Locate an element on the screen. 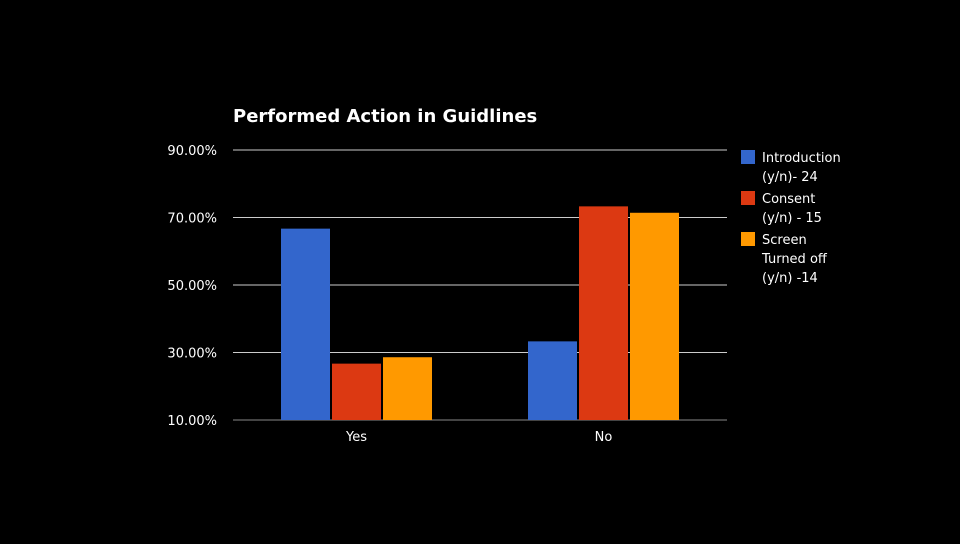 This screenshot has width=960, height=544. x-axis-tick-labels: Yes No is located at coordinates (478, 437).